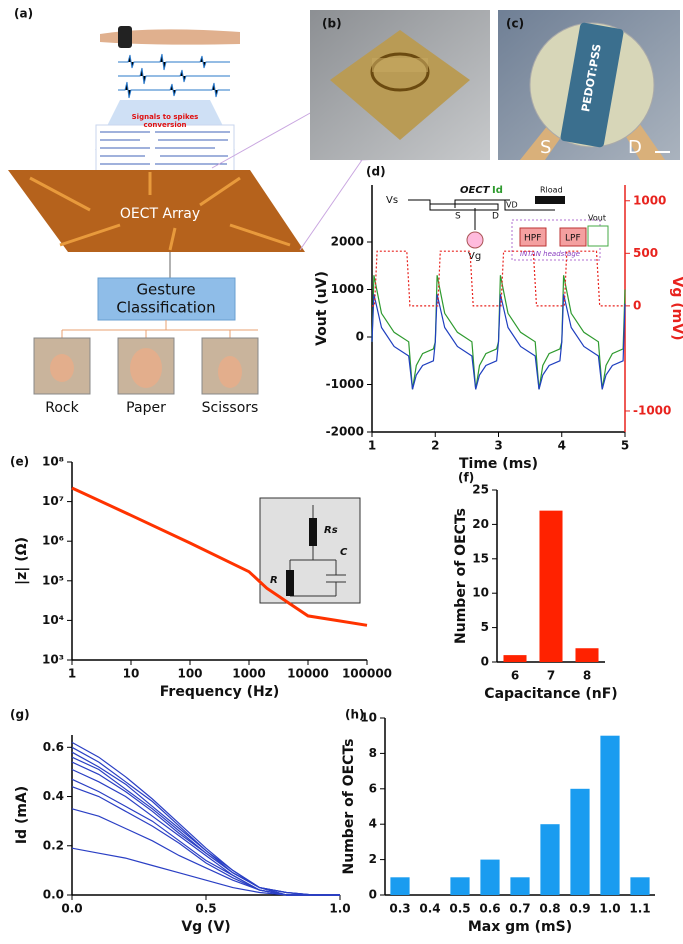 The height and width of the screenshot is (944, 683). I want to click on x-tick-label: 0.5, so click(459, 909).